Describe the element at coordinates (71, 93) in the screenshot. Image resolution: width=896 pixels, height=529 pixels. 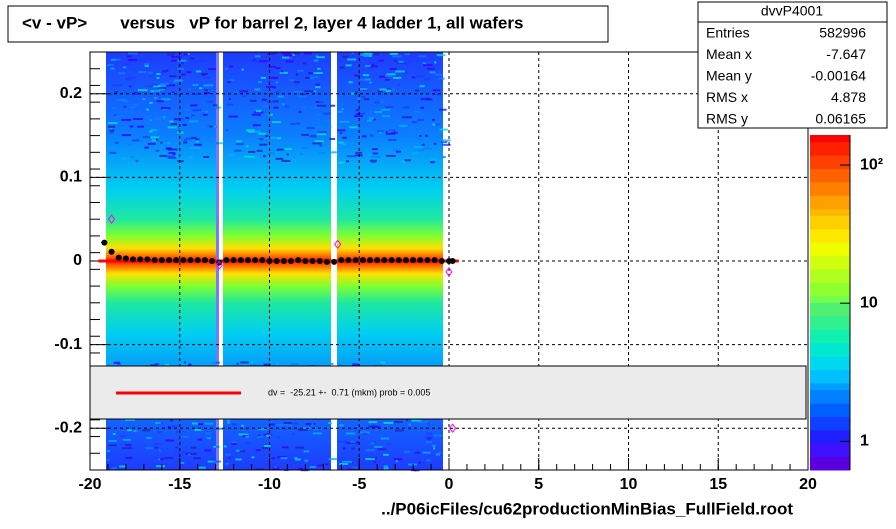
I see `y-tick-label: 0.2` at that location.